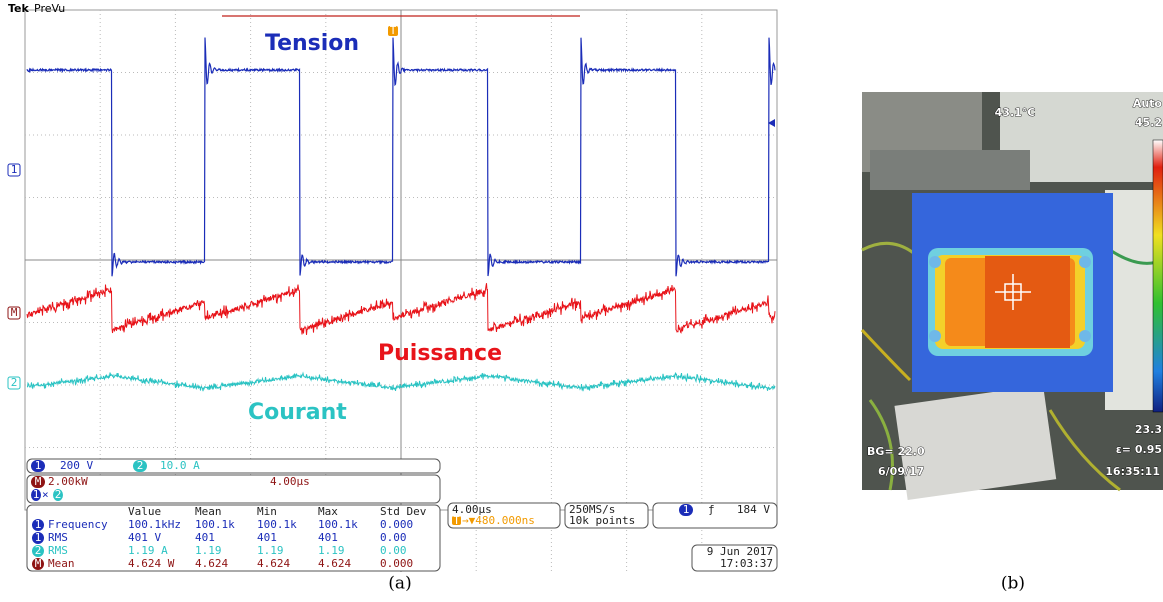 Image resolution: width=1163 pixels, height=602 pixels. What do you see at coordinates (498, 520) in the screenshot?
I see `readout-text: →▼480.000ns` at bounding box center [498, 520].